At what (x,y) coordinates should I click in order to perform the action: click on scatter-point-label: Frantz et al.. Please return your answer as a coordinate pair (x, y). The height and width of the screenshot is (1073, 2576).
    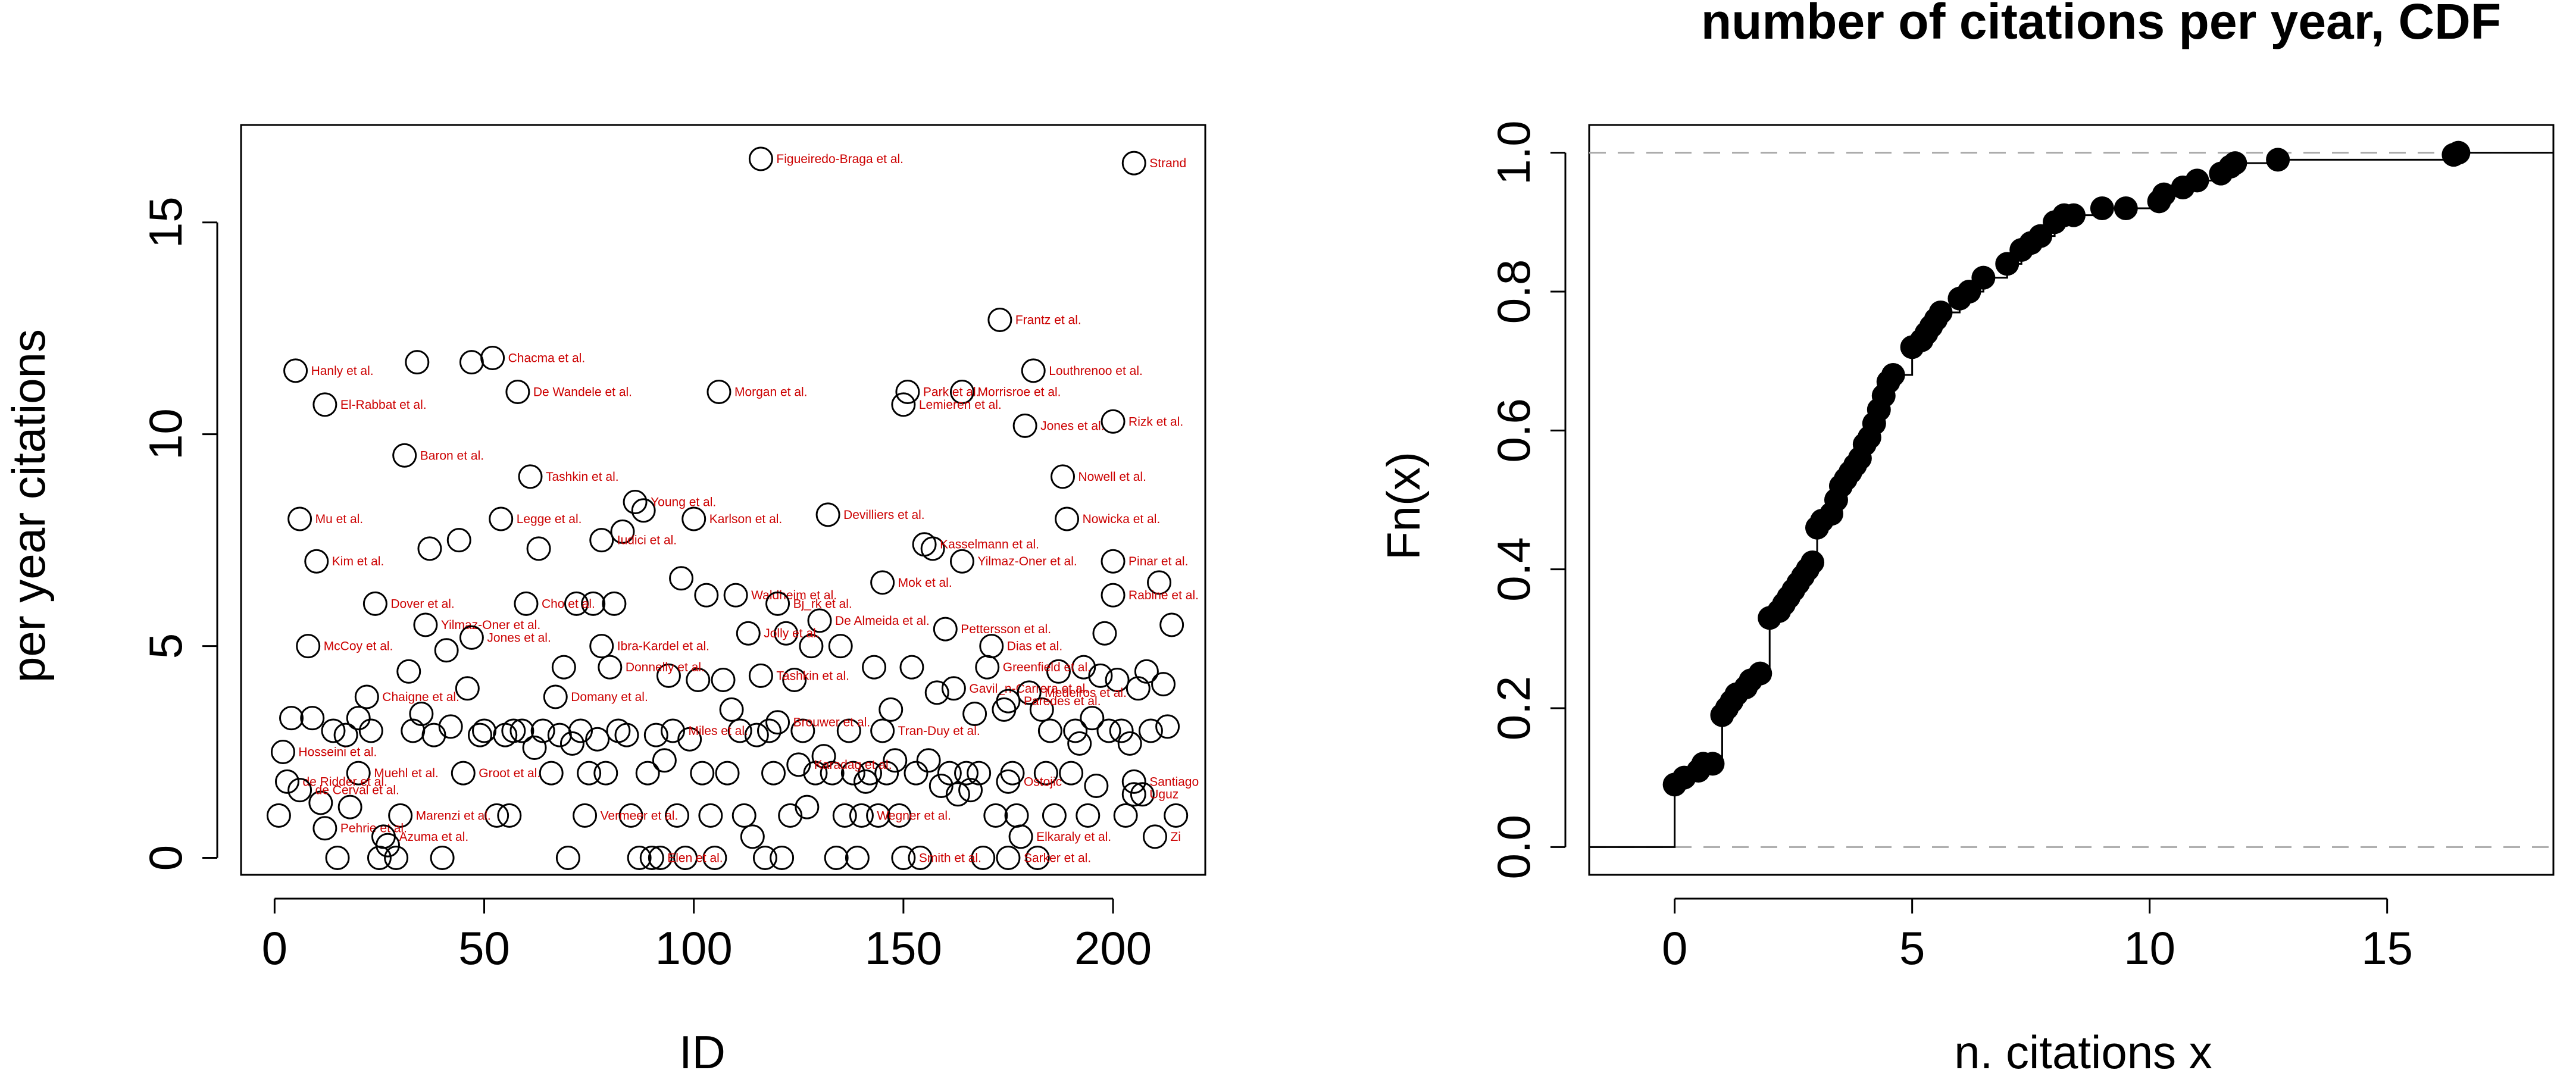
    Looking at the image, I should click on (1048, 320).